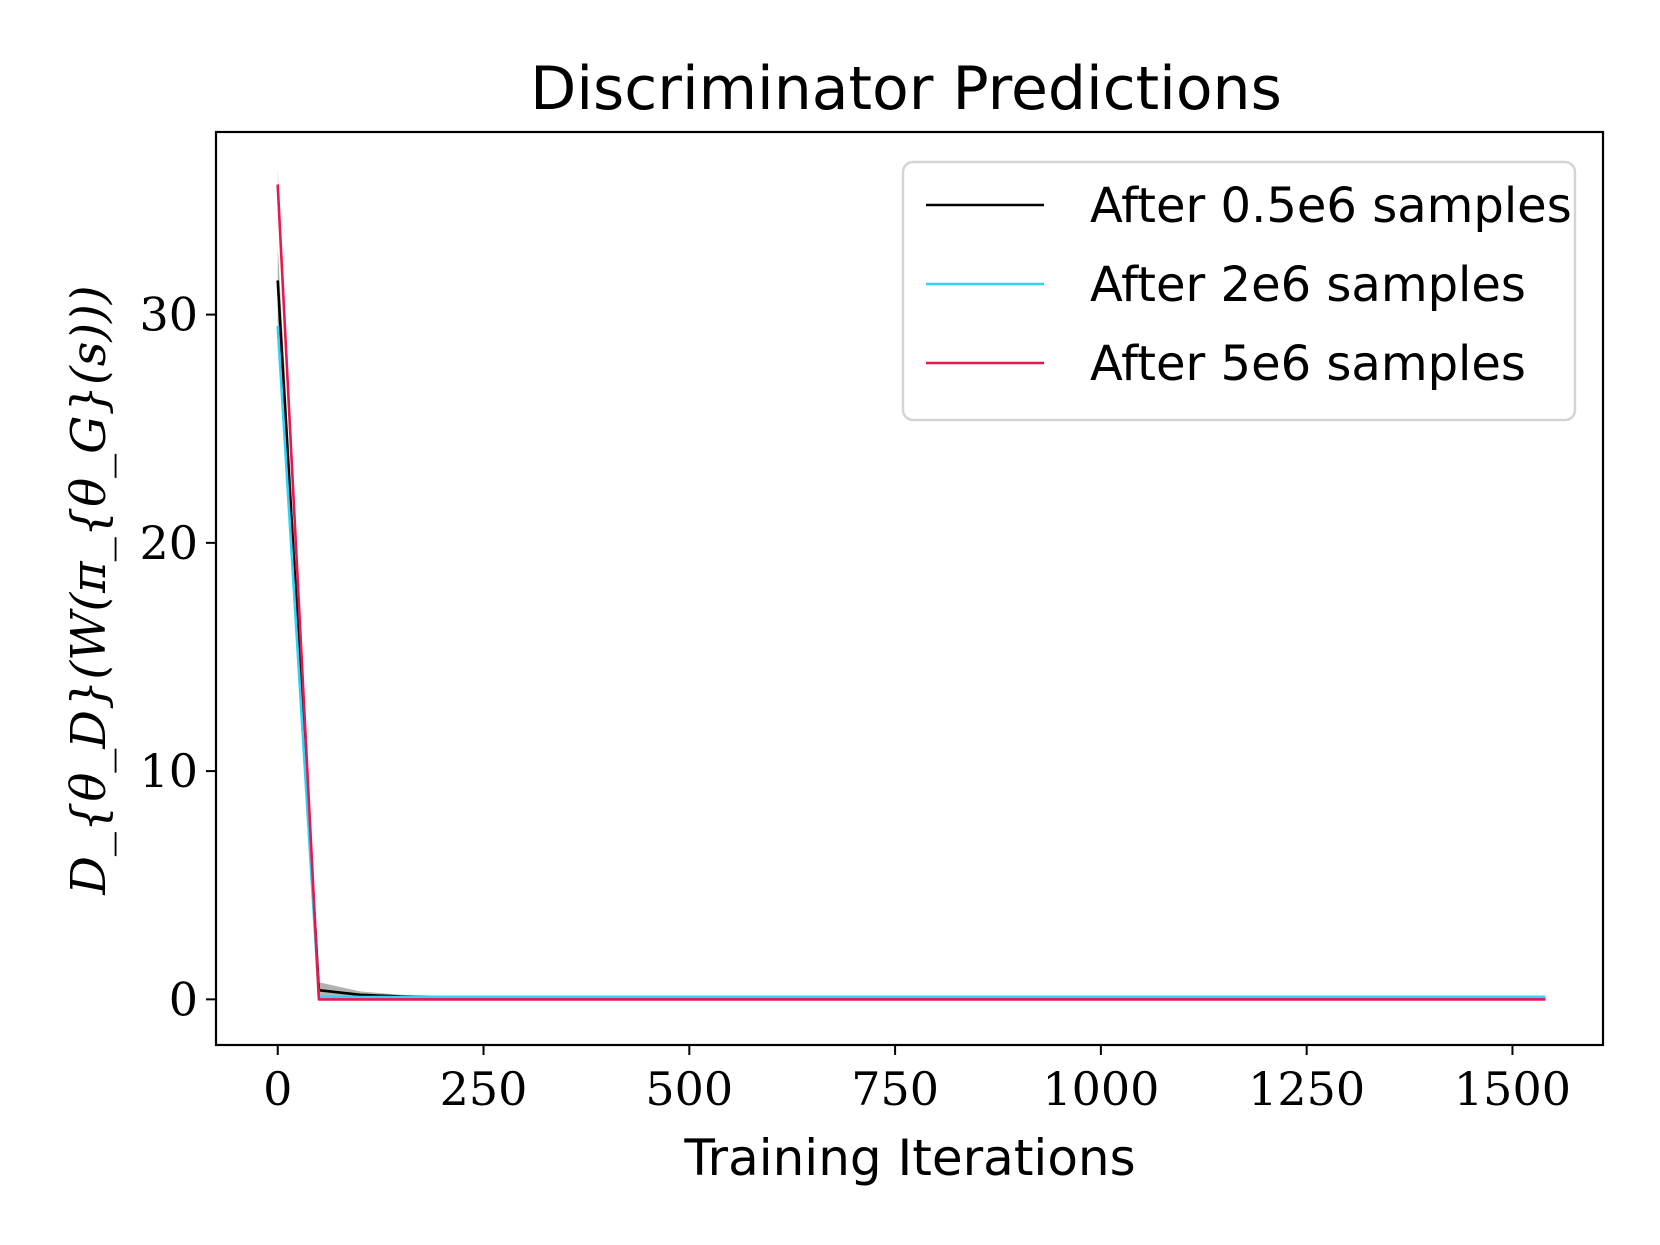 The width and height of the screenshot is (1660, 1245). Describe the element at coordinates (177, 657) in the screenshot. I see `y-axis-ticks: 0 10 20 30` at that location.